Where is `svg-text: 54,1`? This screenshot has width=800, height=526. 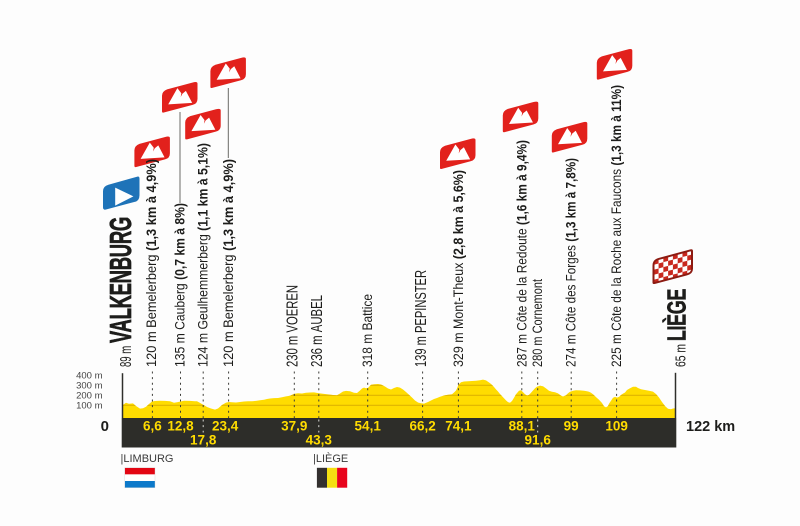 svg-text: 54,1 is located at coordinates (368, 425).